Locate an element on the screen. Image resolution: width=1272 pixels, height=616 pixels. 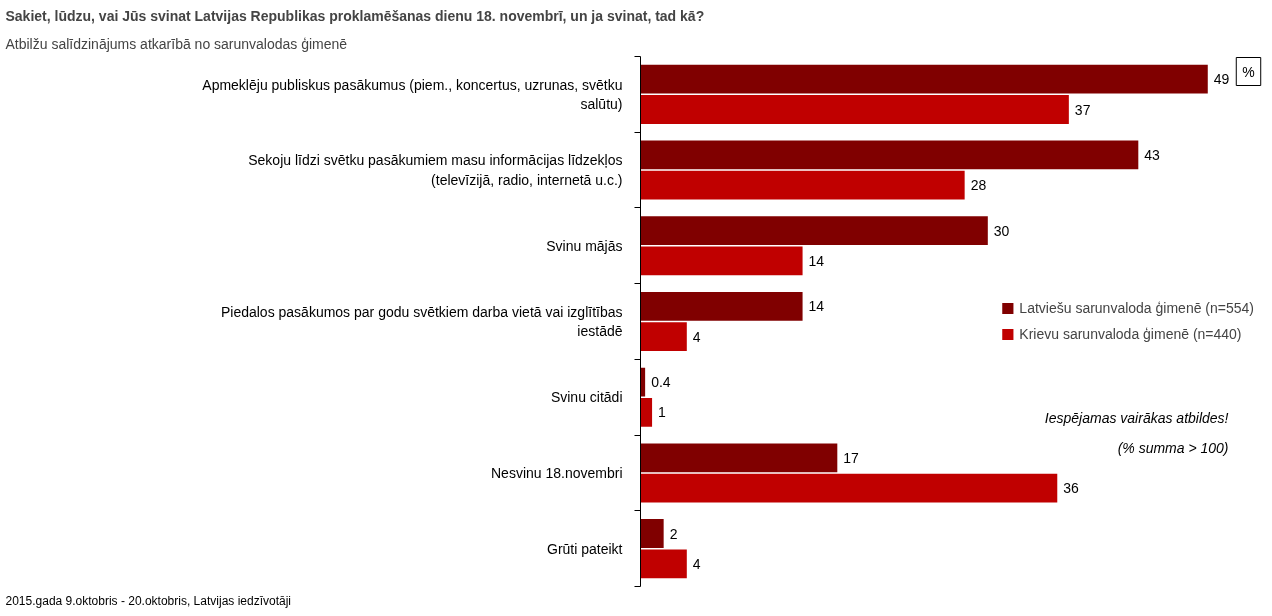
data-label: 28 is located at coordinates (978, 185).